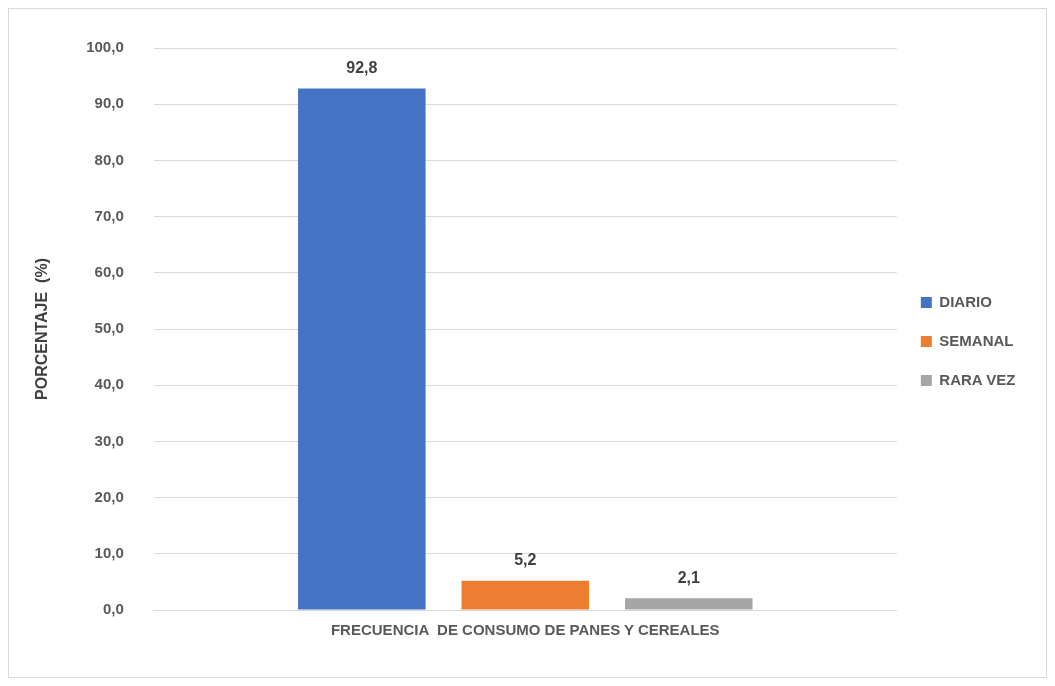  Describe the element at coordinates (109, 328) in the screenshot. I see `y-tick-label: 50,0` at that location.